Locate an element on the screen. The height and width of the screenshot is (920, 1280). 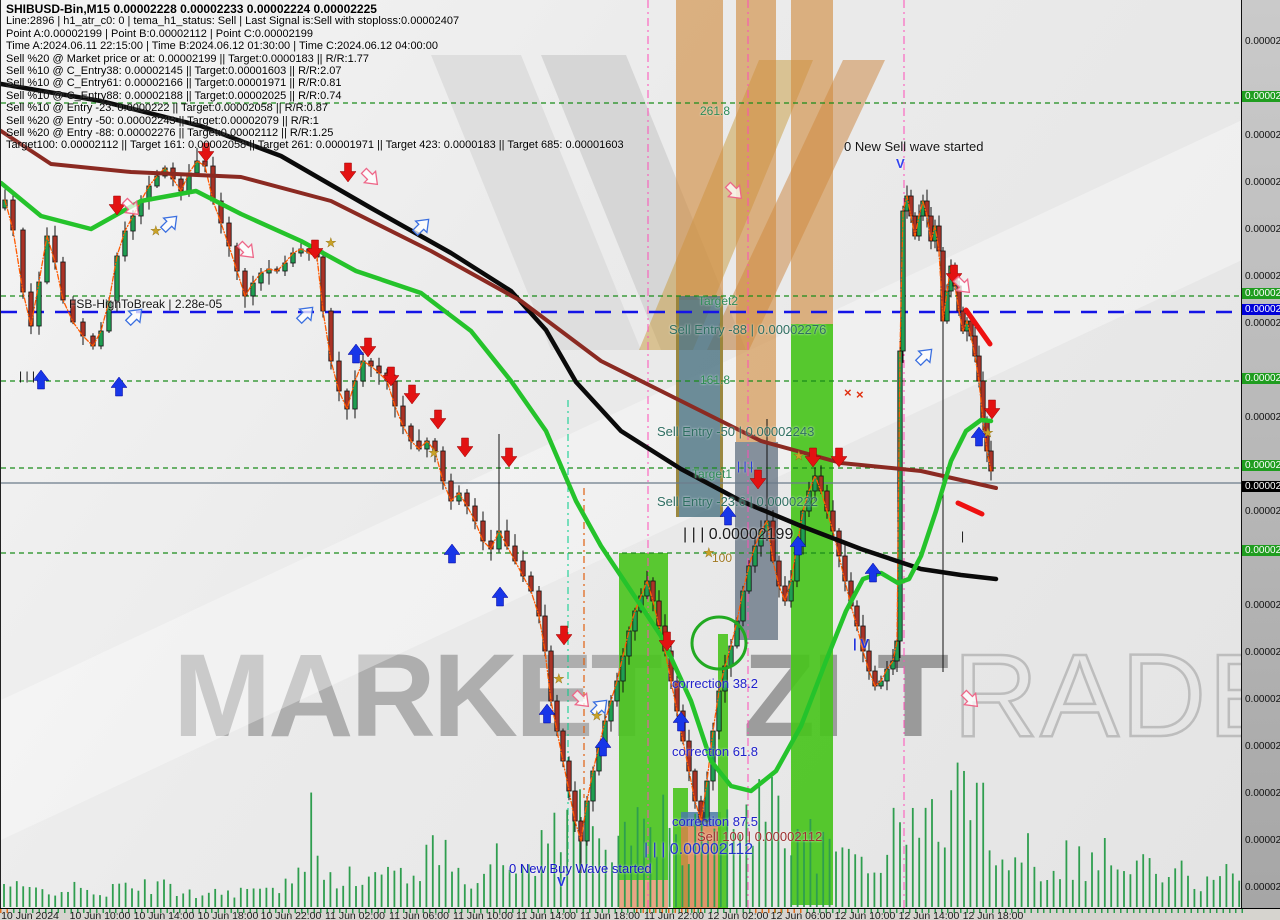
time-label: 12 Jun 18:00 is located at coordinates (993, 915).